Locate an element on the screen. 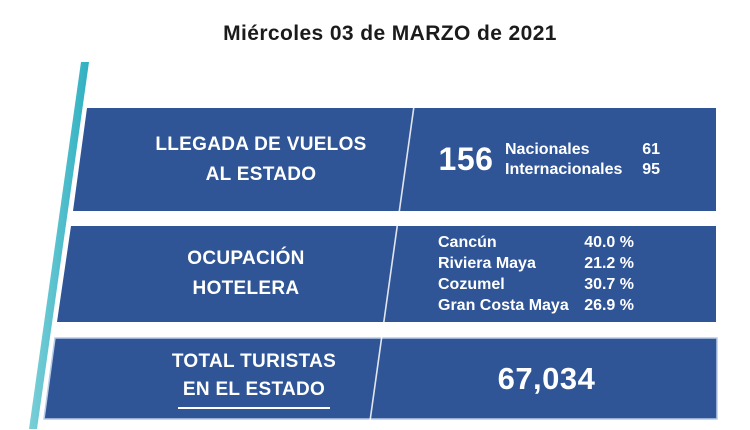 Image resolution: width=750 pixels, height=430 pixels. tourists-label-line1: TOTAL TURISTAS is located at coordinates (254, 361).